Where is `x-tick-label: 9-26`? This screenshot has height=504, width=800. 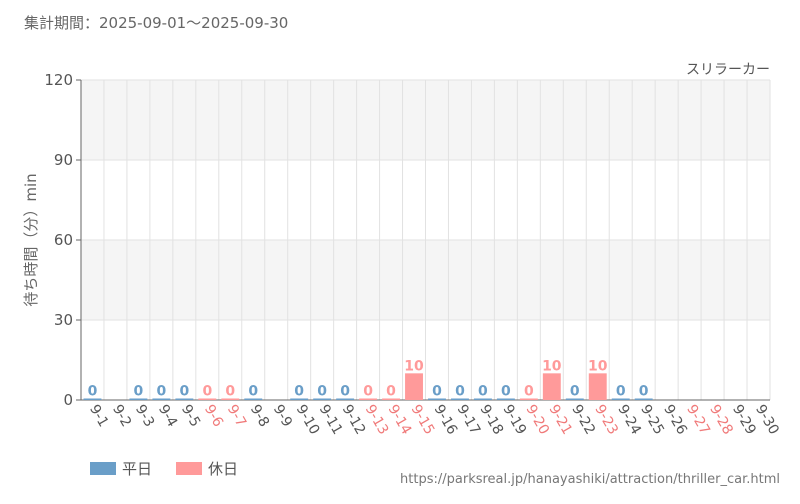 x-tick-label: 9-26 is located at coordinates (675, 420).